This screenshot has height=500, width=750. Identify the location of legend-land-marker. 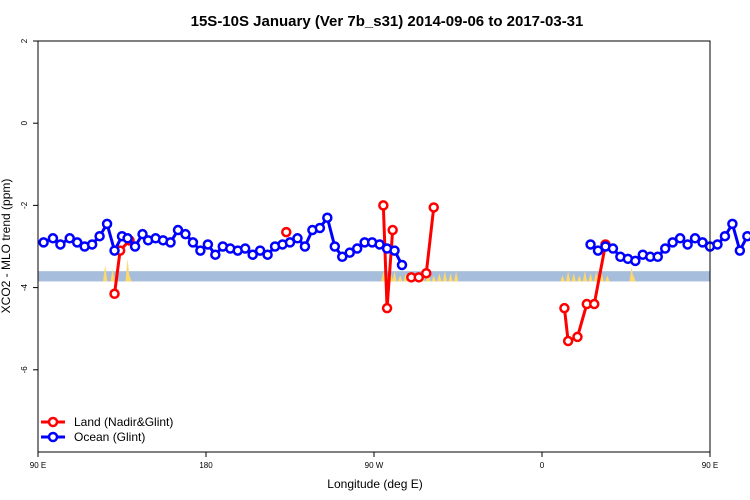
(53, 422).